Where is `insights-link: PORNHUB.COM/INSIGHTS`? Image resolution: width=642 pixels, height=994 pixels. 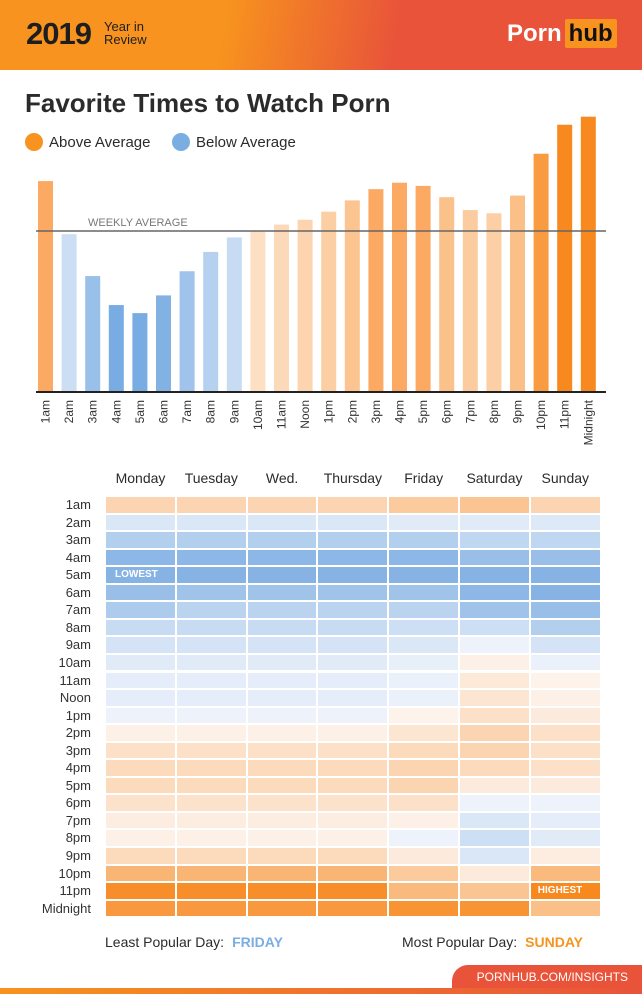 insights-link: PORNHUB.COM/INSIGHTS is located at coordinates (547, 977).